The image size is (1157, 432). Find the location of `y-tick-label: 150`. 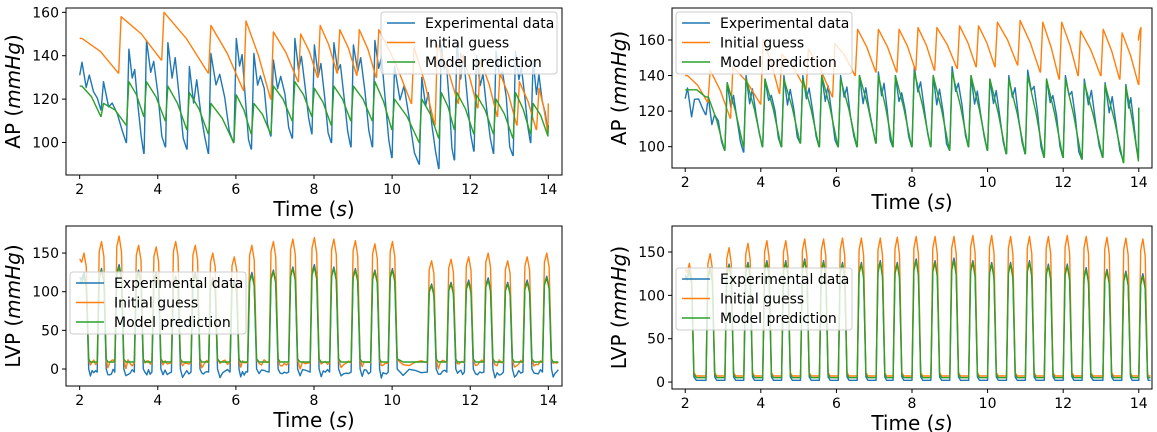

y-tick-label: 150 is located at coordinates (45, 254).